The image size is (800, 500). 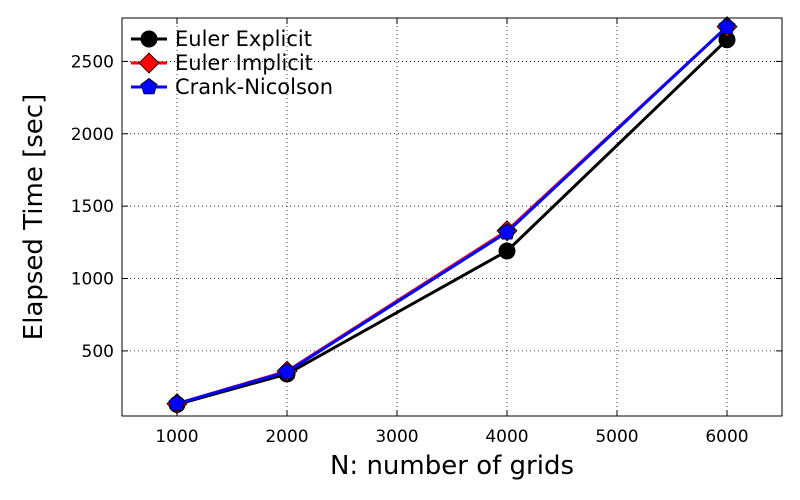 I want to click on legend-item: Euler Explicit, so click(x=221, y=39).